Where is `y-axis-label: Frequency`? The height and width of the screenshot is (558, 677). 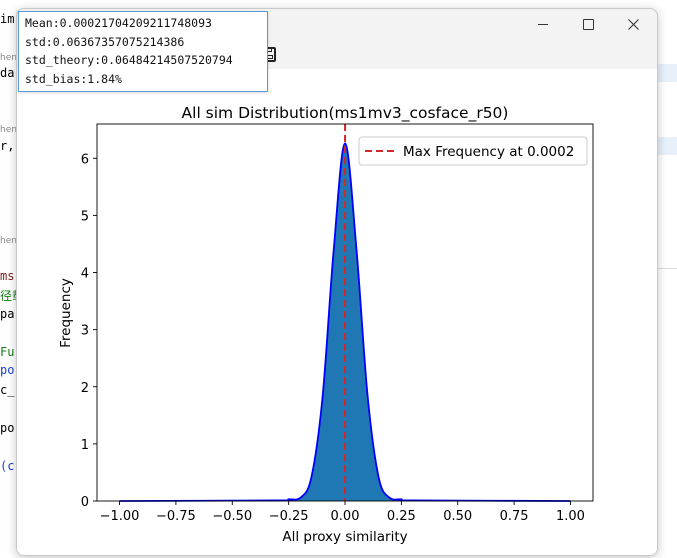 y-axis-label: Frequency is located at coordinates (66, 313).